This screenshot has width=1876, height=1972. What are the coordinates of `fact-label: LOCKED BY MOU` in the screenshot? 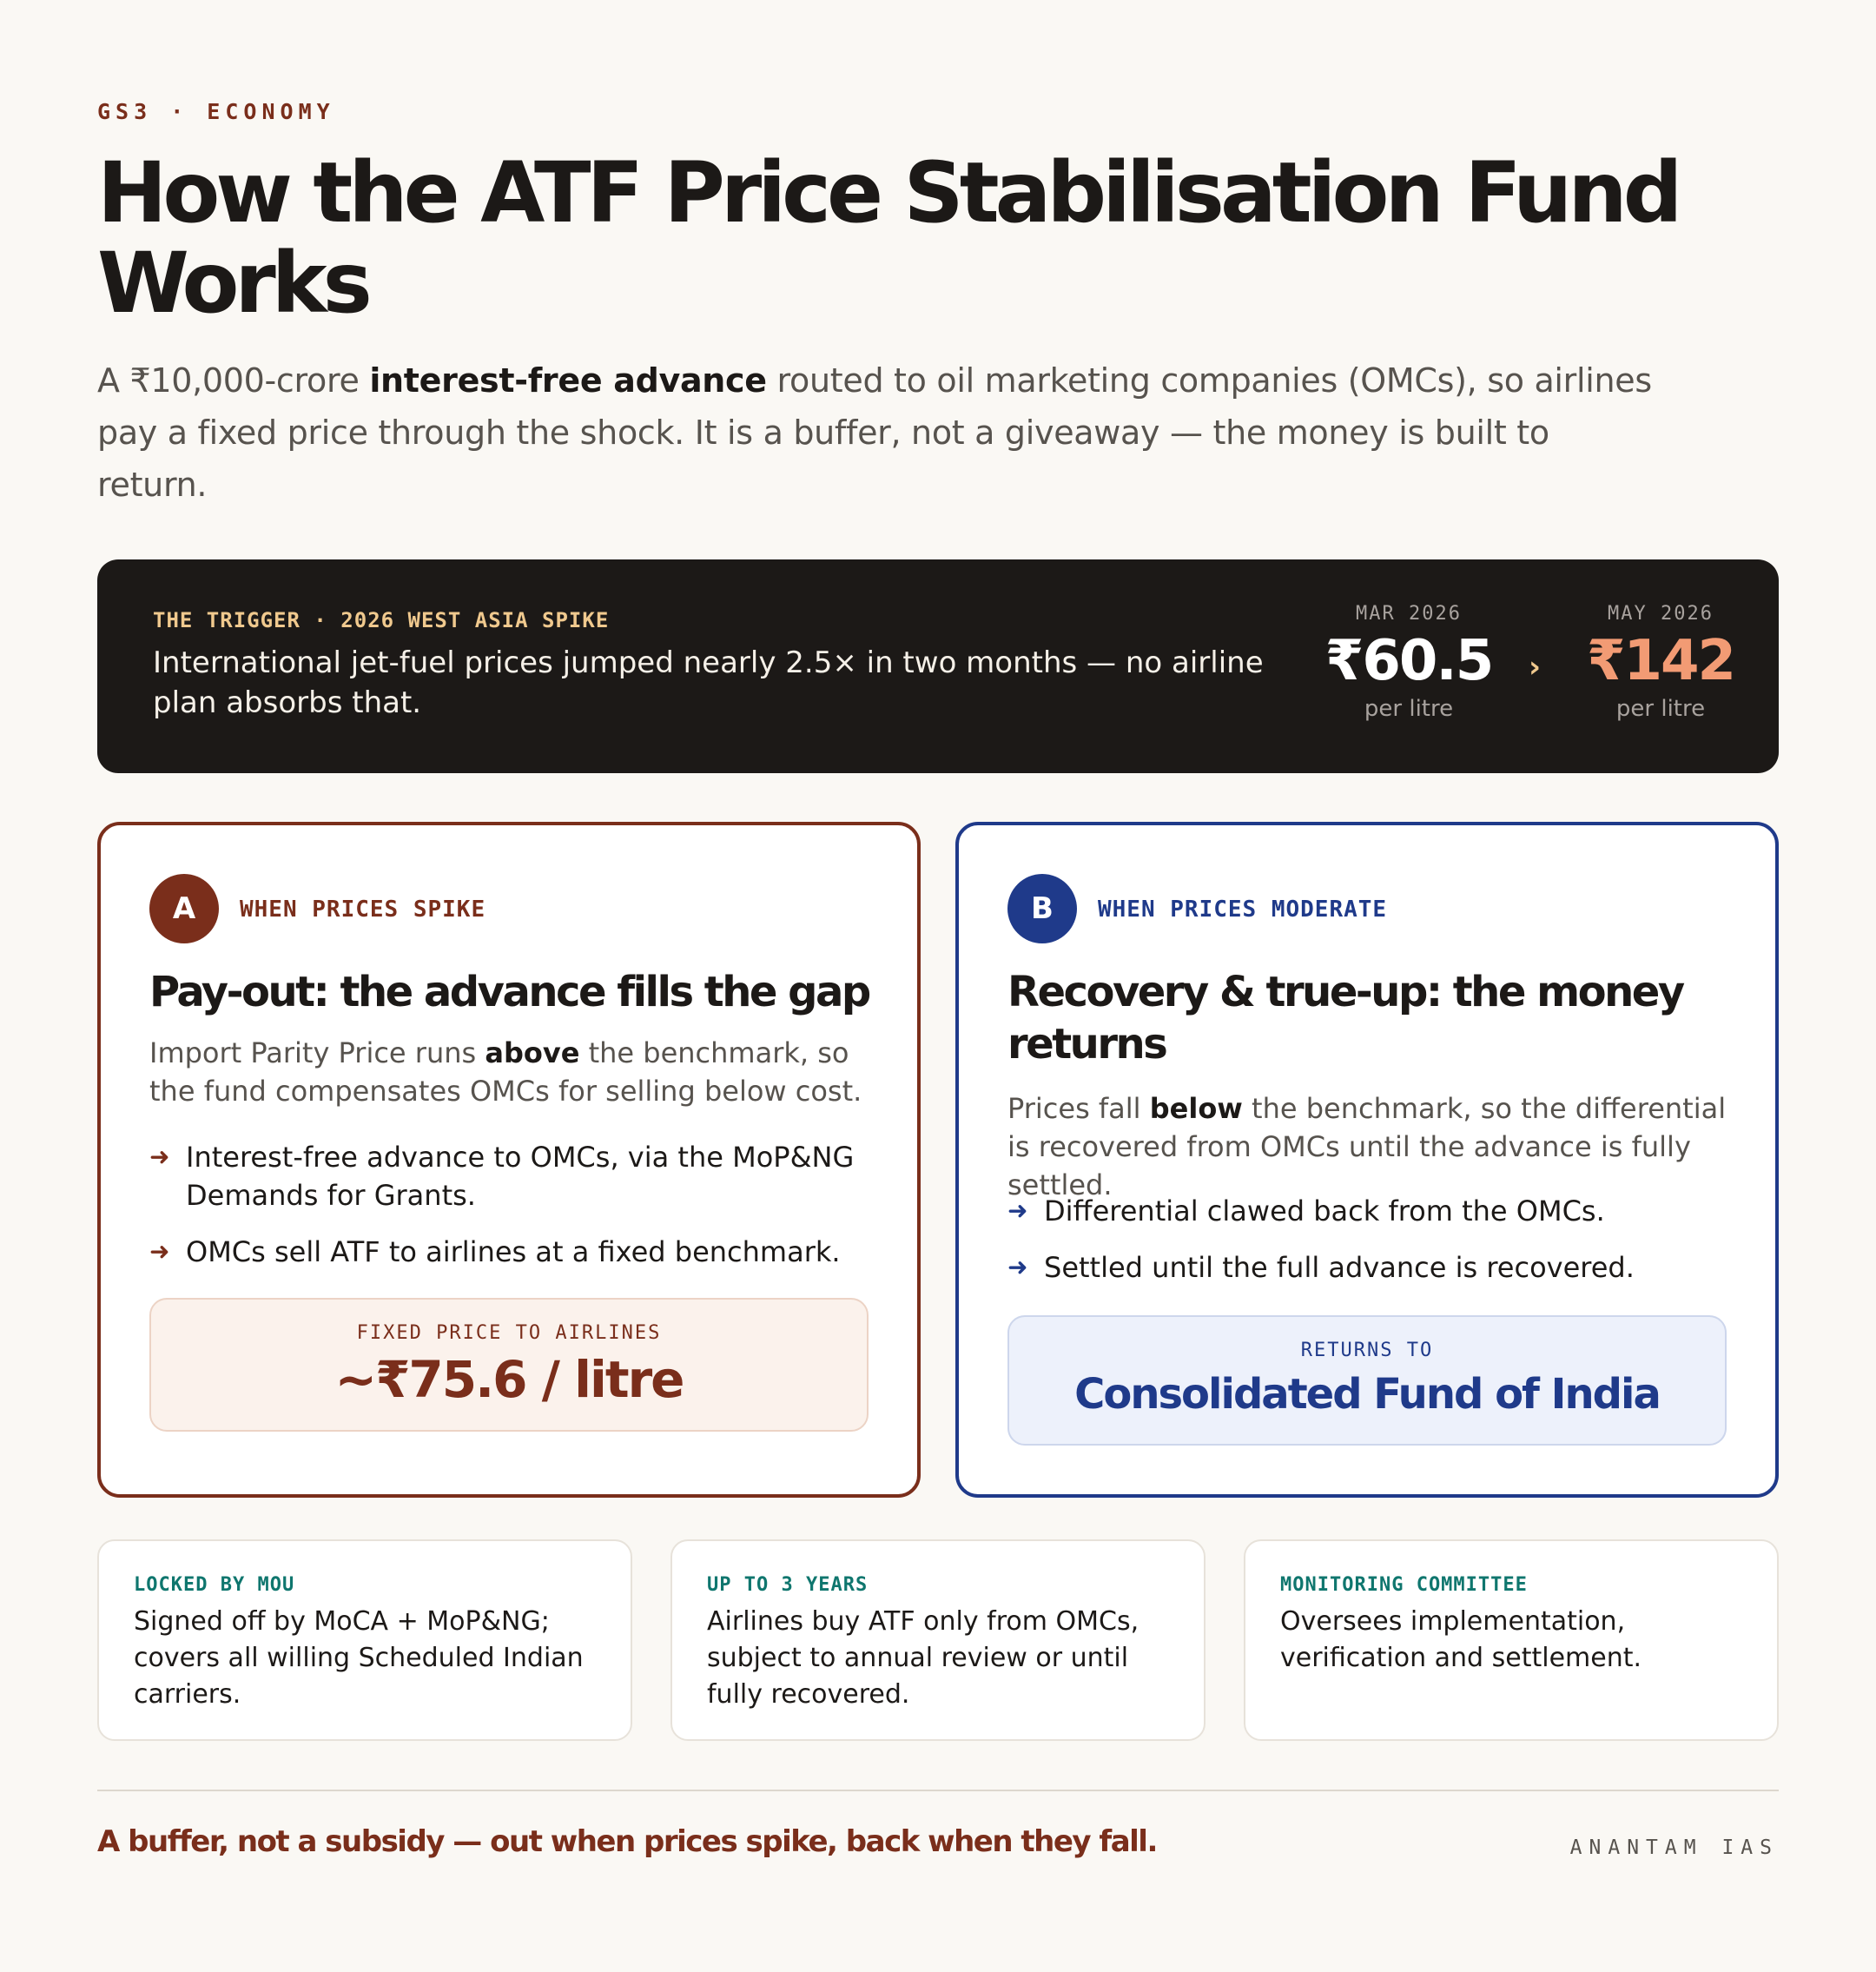 It's located at (214, 1585).